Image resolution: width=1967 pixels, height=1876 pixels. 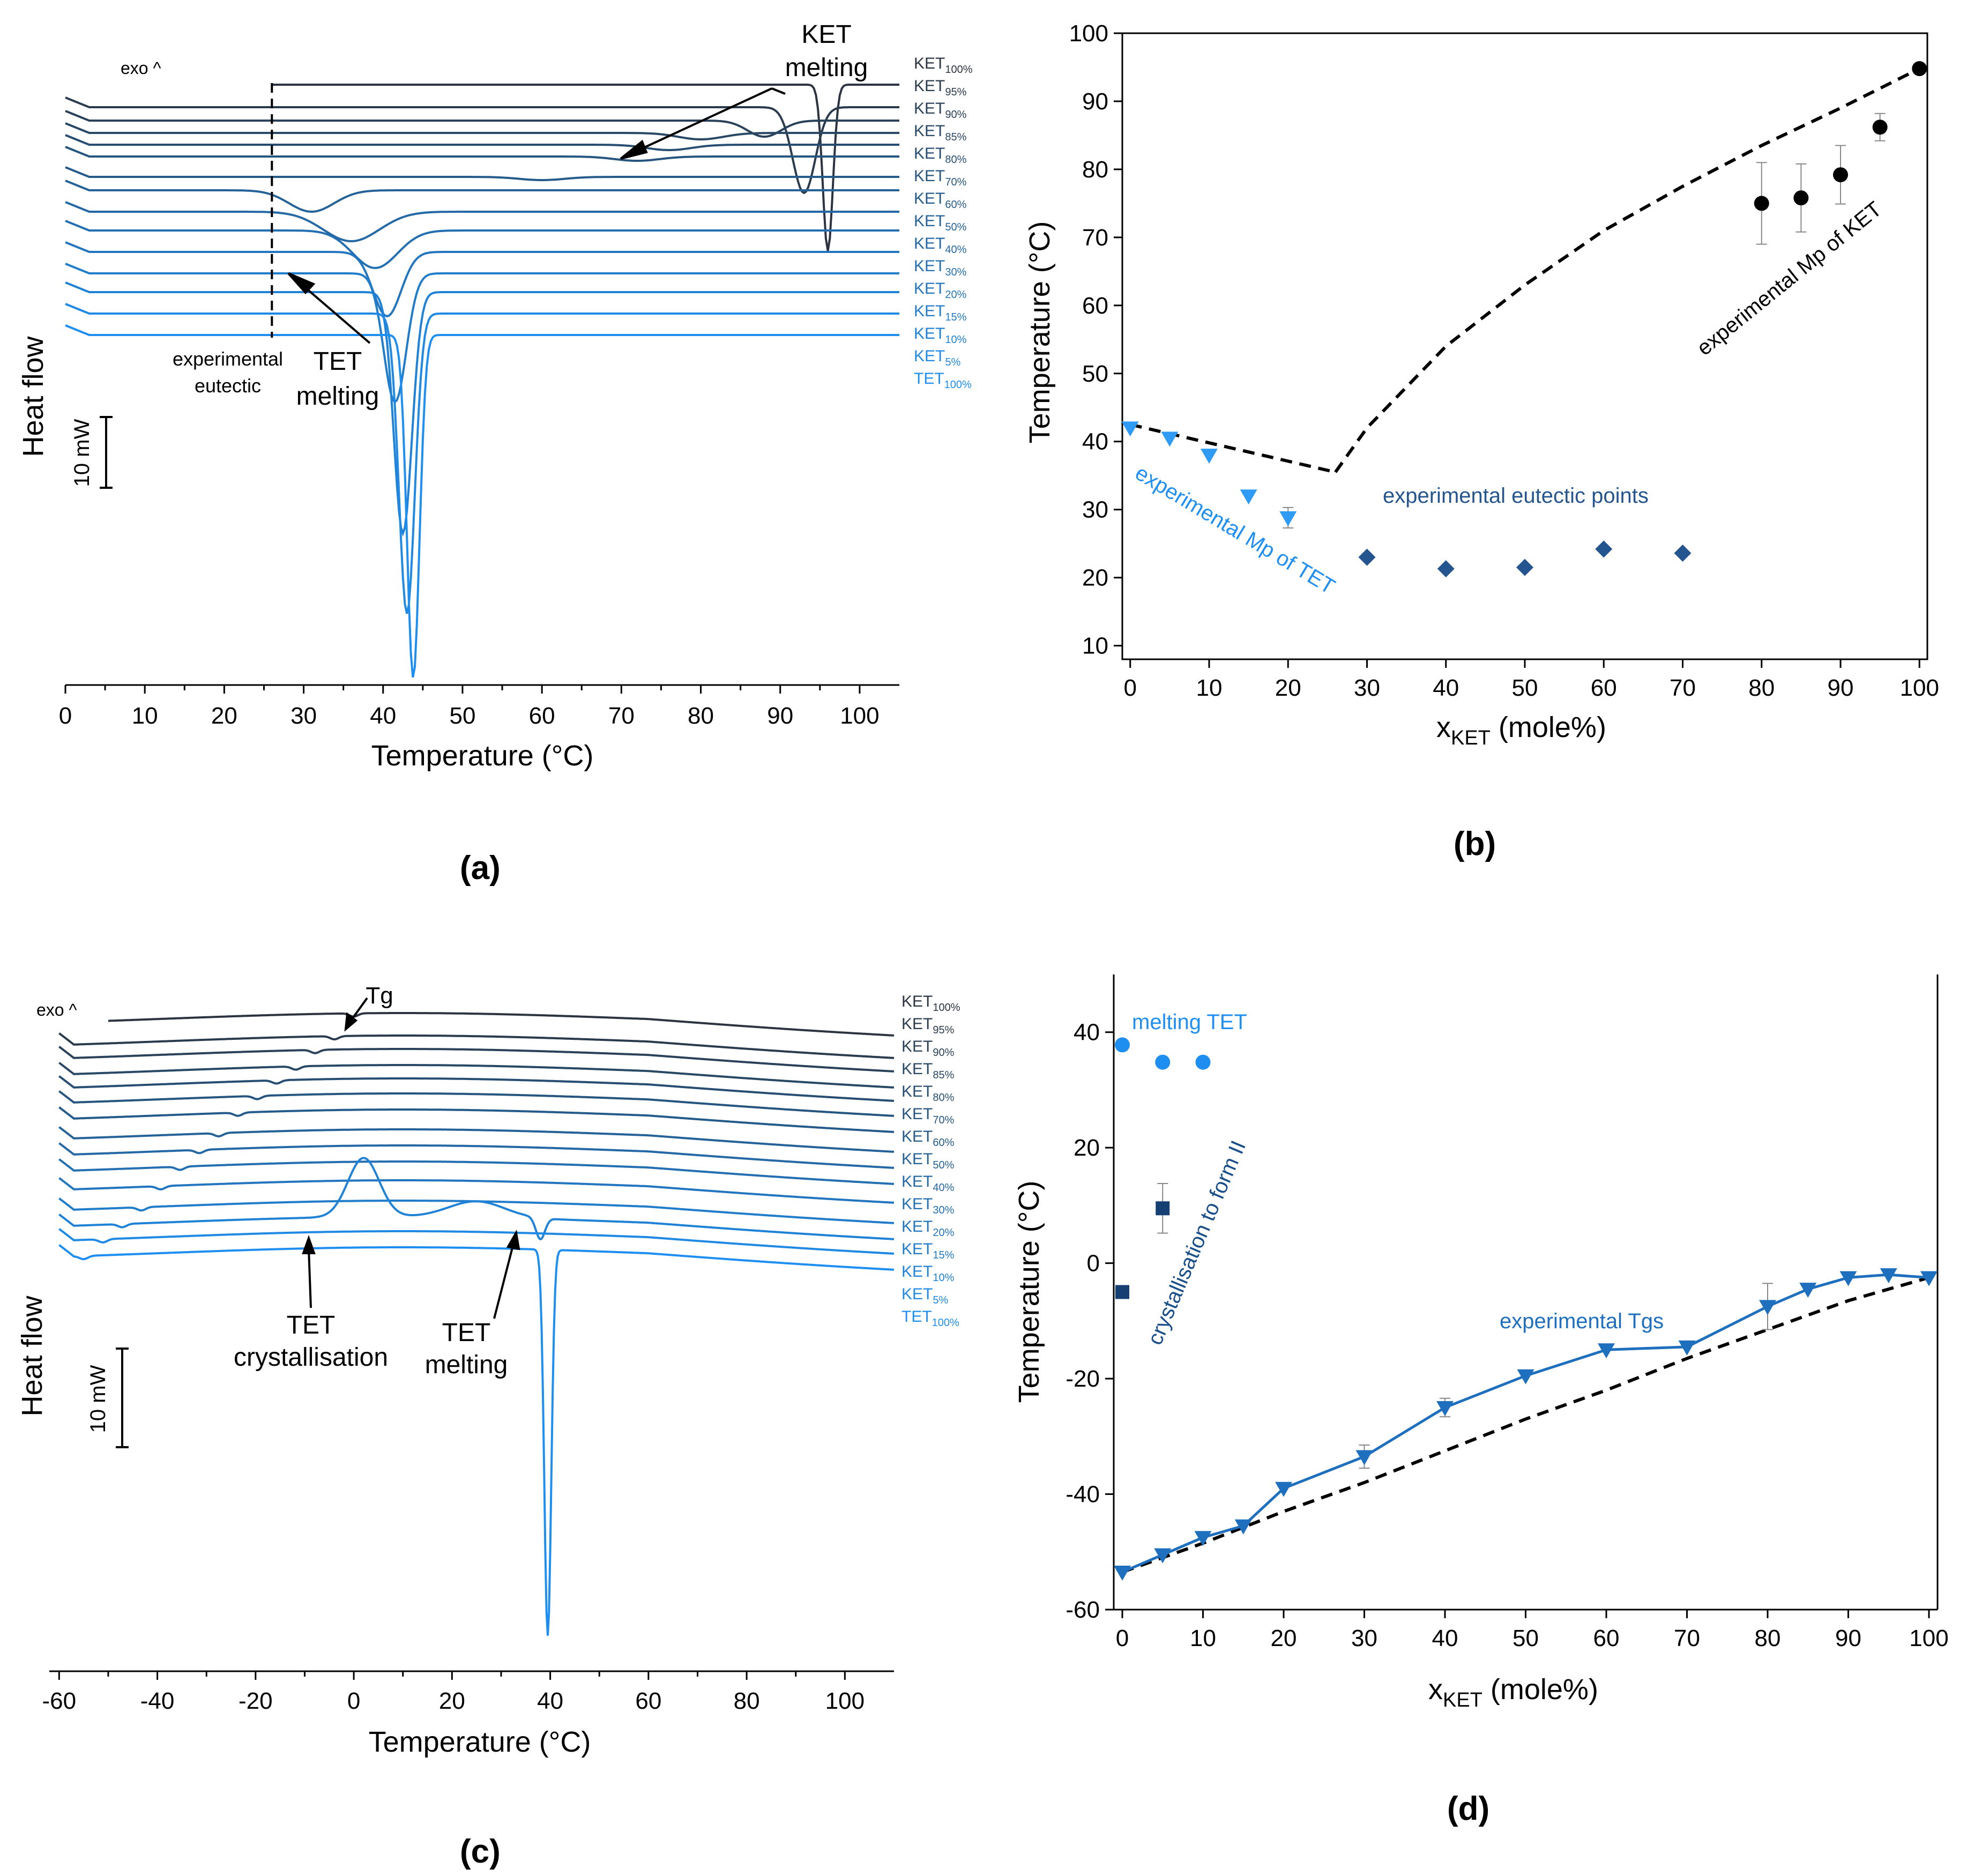 I want to click on panel-a-x-tick-label: 100, so click(x=859, y=716).